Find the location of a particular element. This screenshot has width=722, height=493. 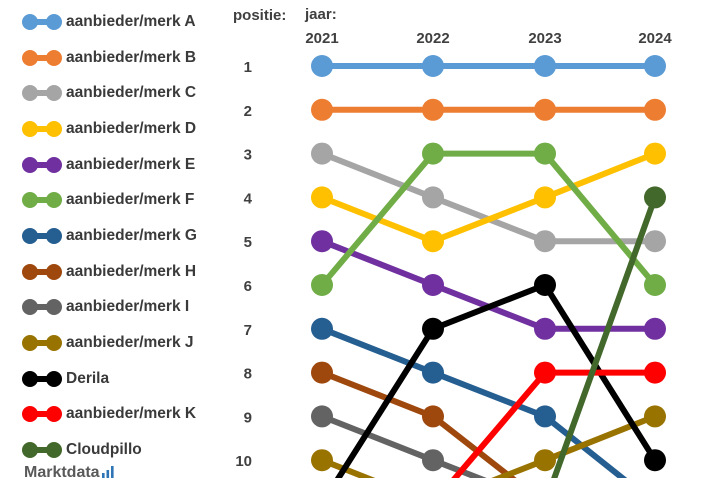

marker-aanbieder-merk-h-2021 is located at coordinates (322, 372).